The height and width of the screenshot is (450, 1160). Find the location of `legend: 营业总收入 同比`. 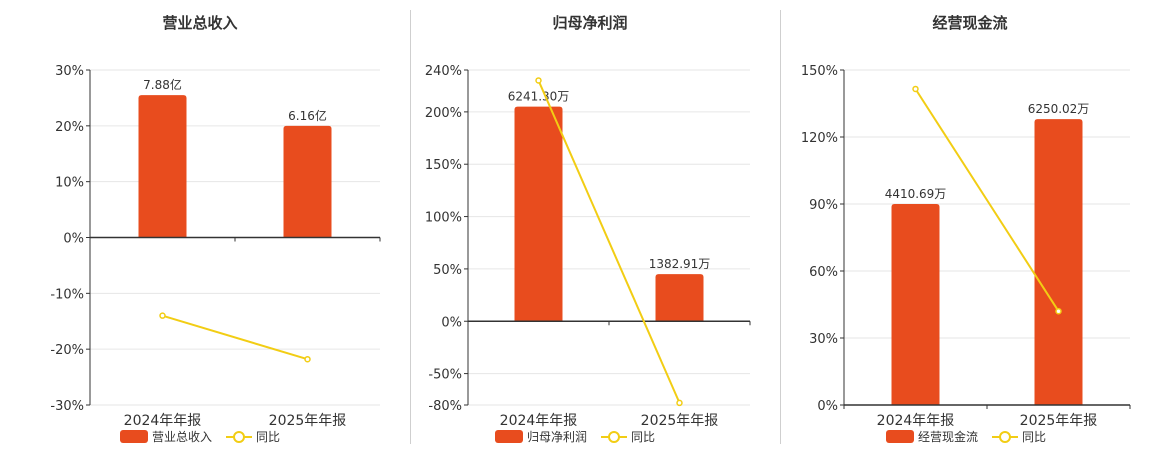

legend: 营业总收入 同比 is located at coordinates (200, 436).